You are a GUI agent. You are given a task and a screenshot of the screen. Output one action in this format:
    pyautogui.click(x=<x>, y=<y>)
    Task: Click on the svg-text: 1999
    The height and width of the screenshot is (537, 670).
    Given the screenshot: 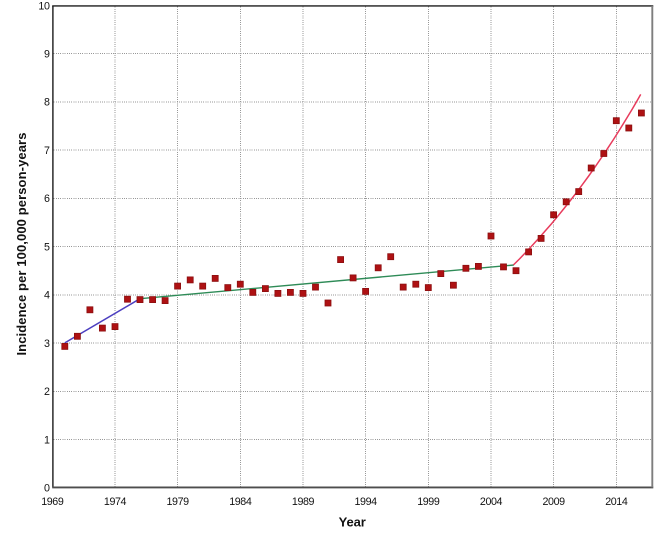 What is the action you would take?
    pyautogui.click(x=428, y=502)
    